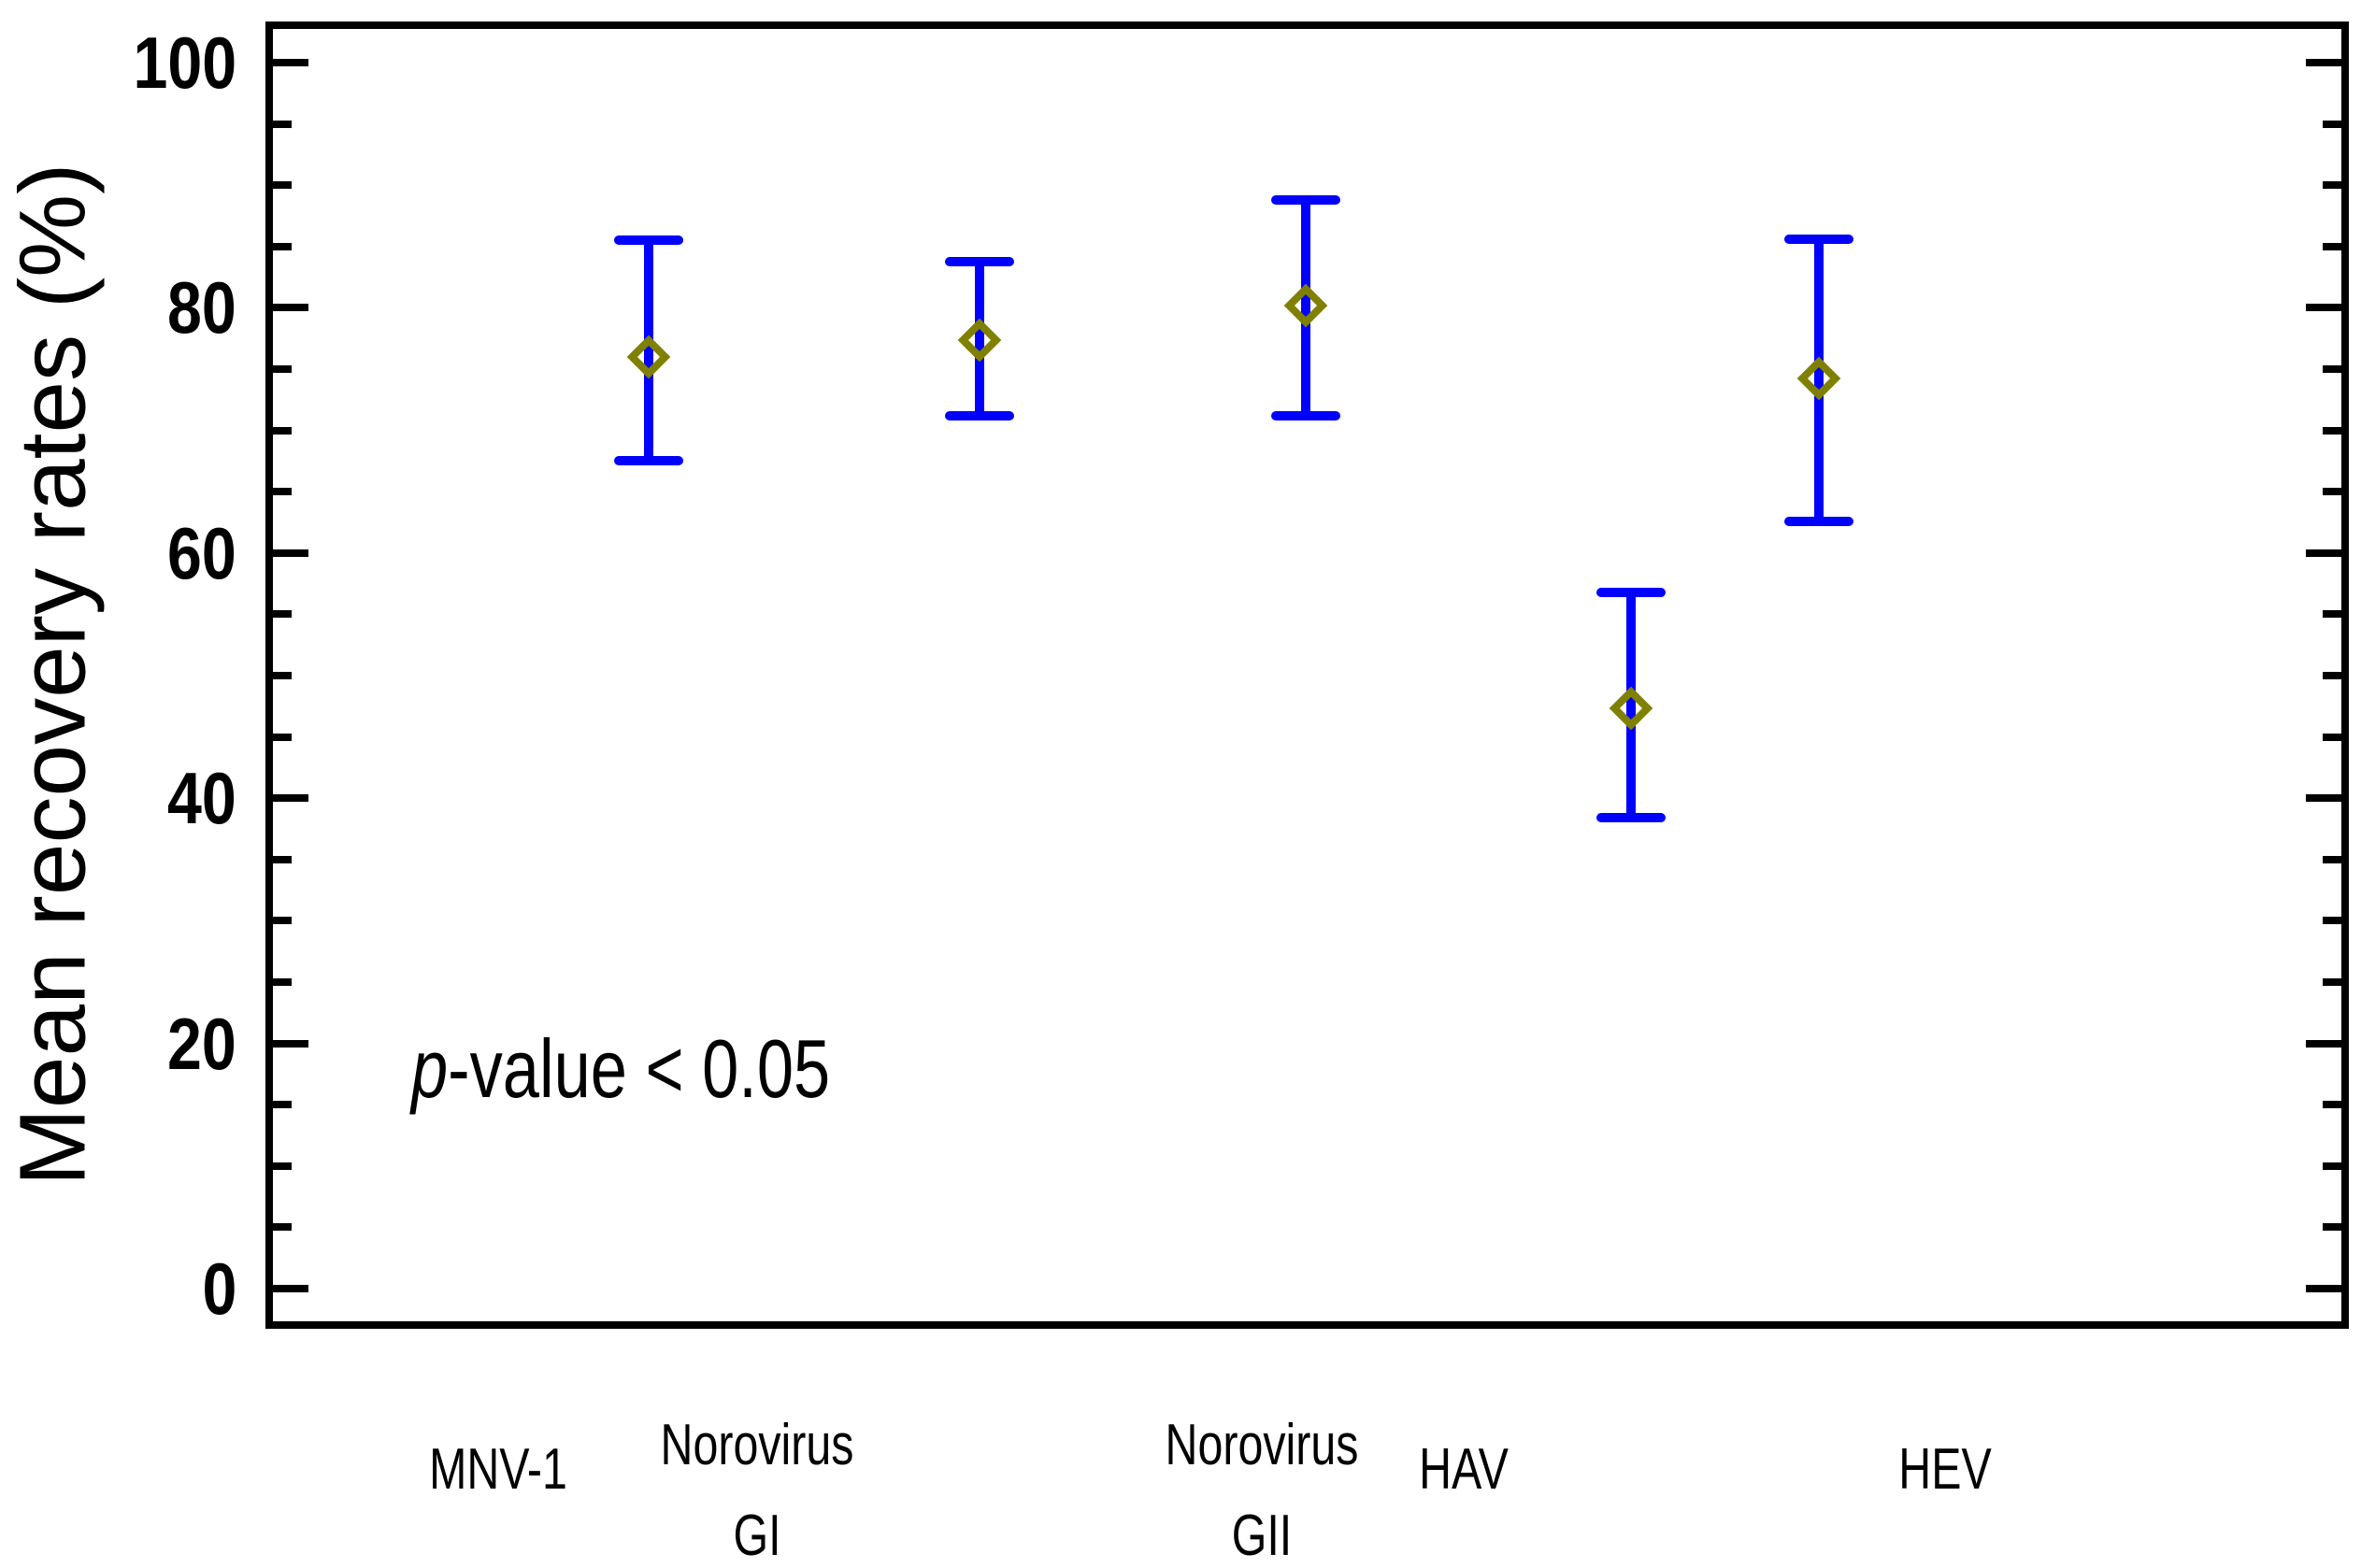  Describe the element at coordinates (118, 798) in the screenshot. I see `y-tick-label: 40` at that location.